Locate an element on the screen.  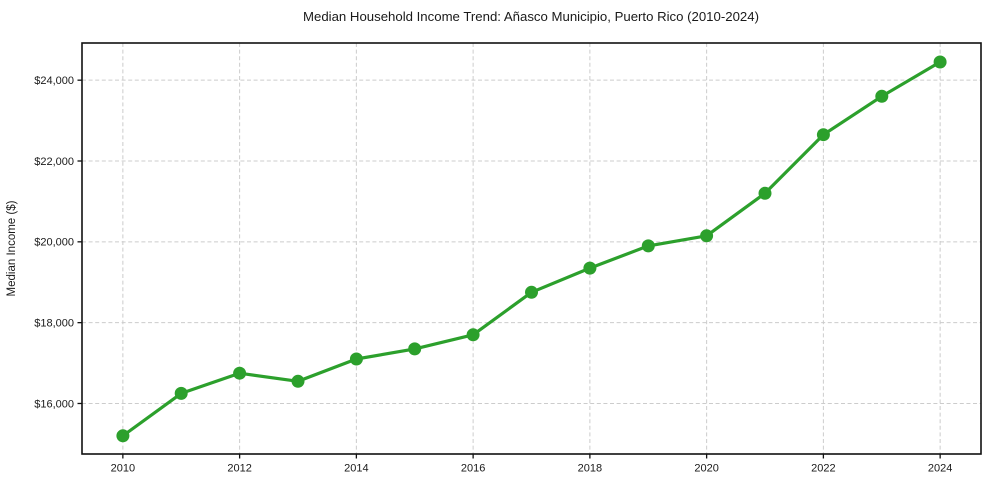
data-point-2015 is located at coordinates (415, 349).